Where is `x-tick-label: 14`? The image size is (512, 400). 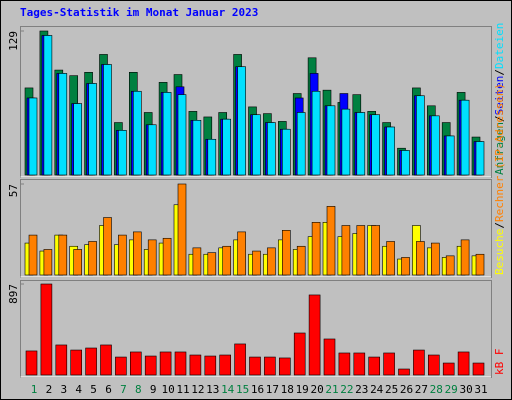 x-tick-label: 14 is located at coordinates (228, 389).